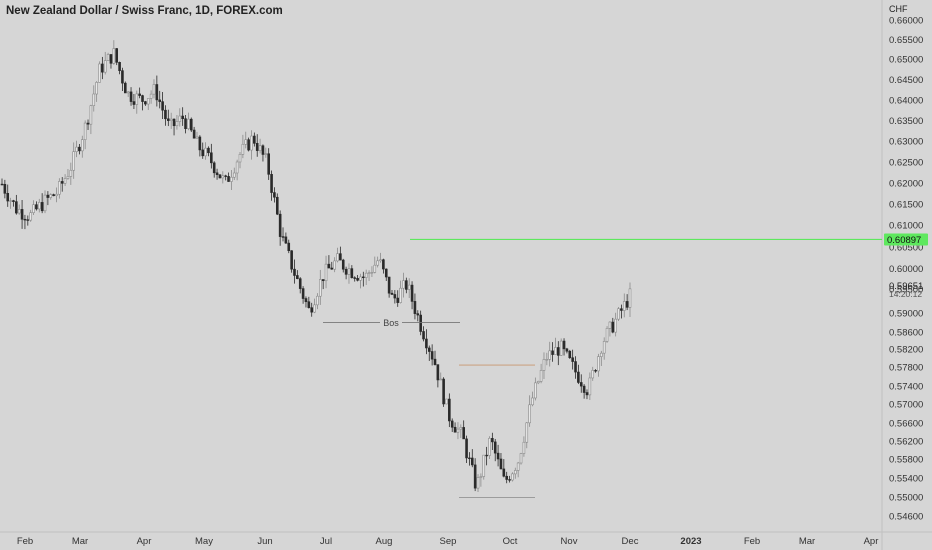 Image resolution: width=932 pixels, height=550 pixels. I want to click on price-tick-label: 0.57000, so click(906, 405).